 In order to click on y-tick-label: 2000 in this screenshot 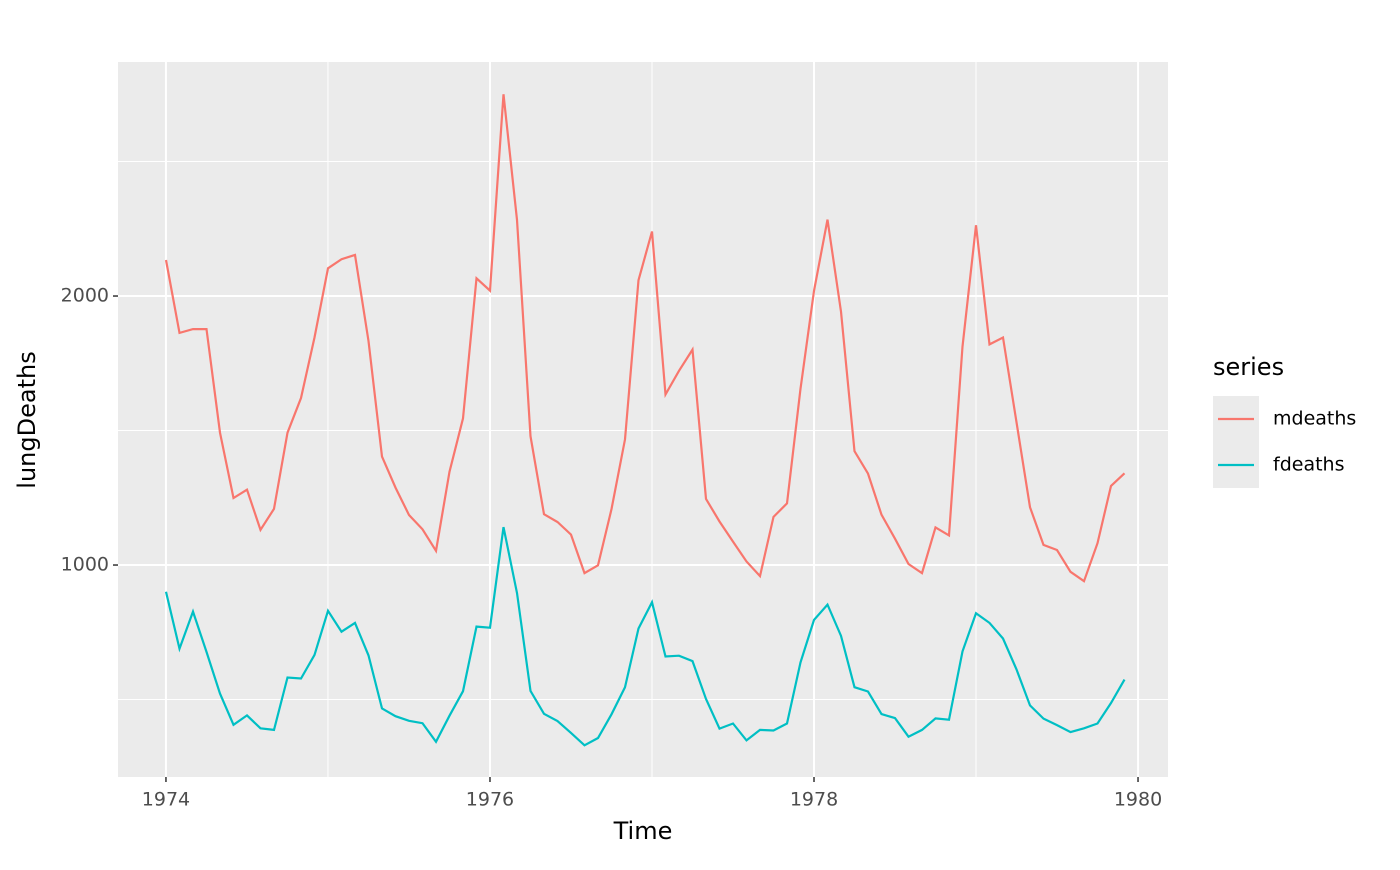, I will do `click(85, 296)`.